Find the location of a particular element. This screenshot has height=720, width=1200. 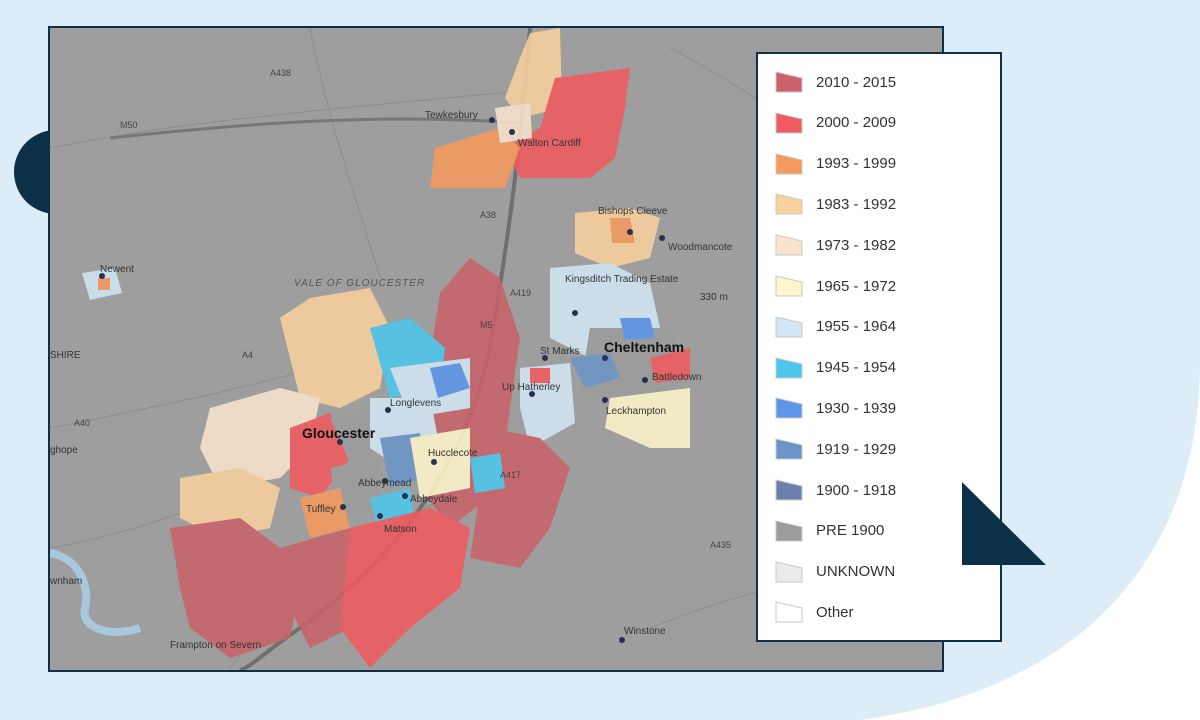

place-bishops-cleeve: Bishops Cleeve is located at coordinates (633, 211).